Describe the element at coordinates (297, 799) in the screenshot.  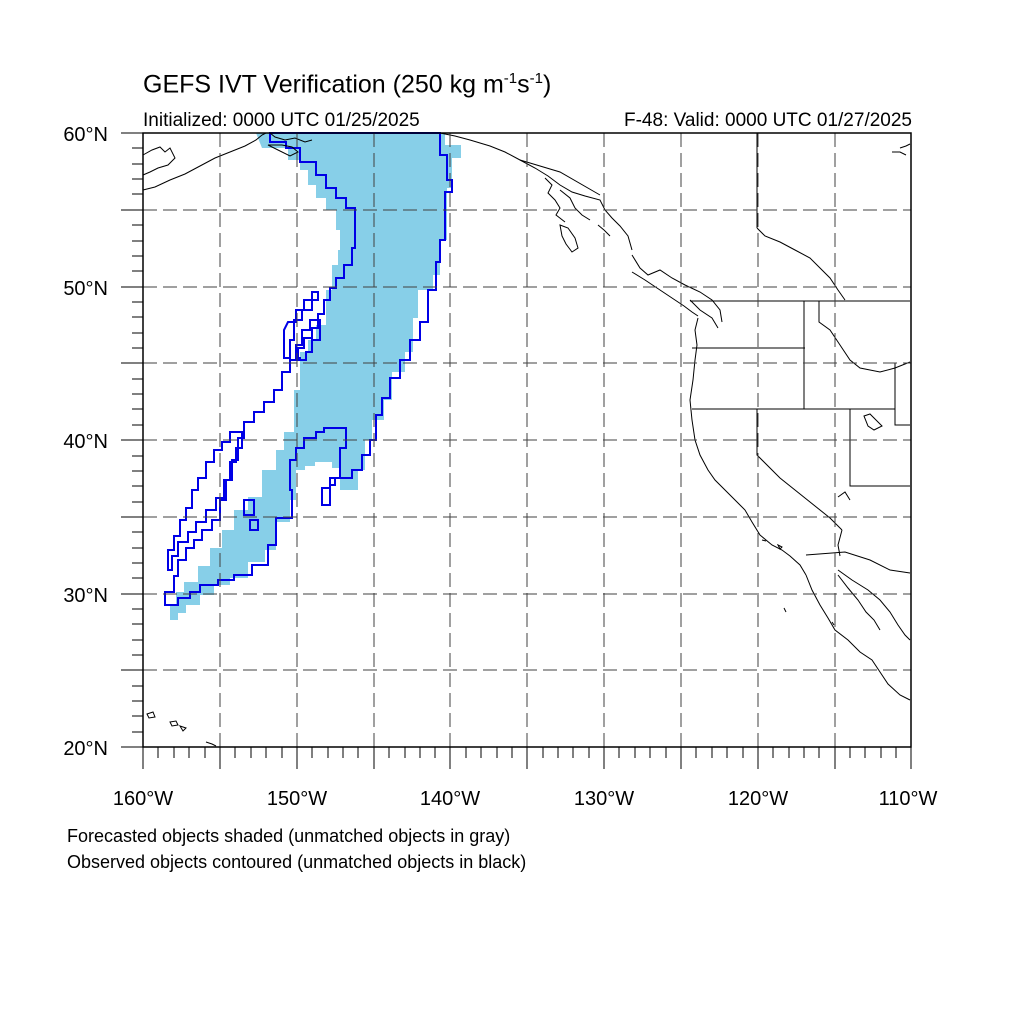
I see `lon-label-150w: 150°W` at that location.